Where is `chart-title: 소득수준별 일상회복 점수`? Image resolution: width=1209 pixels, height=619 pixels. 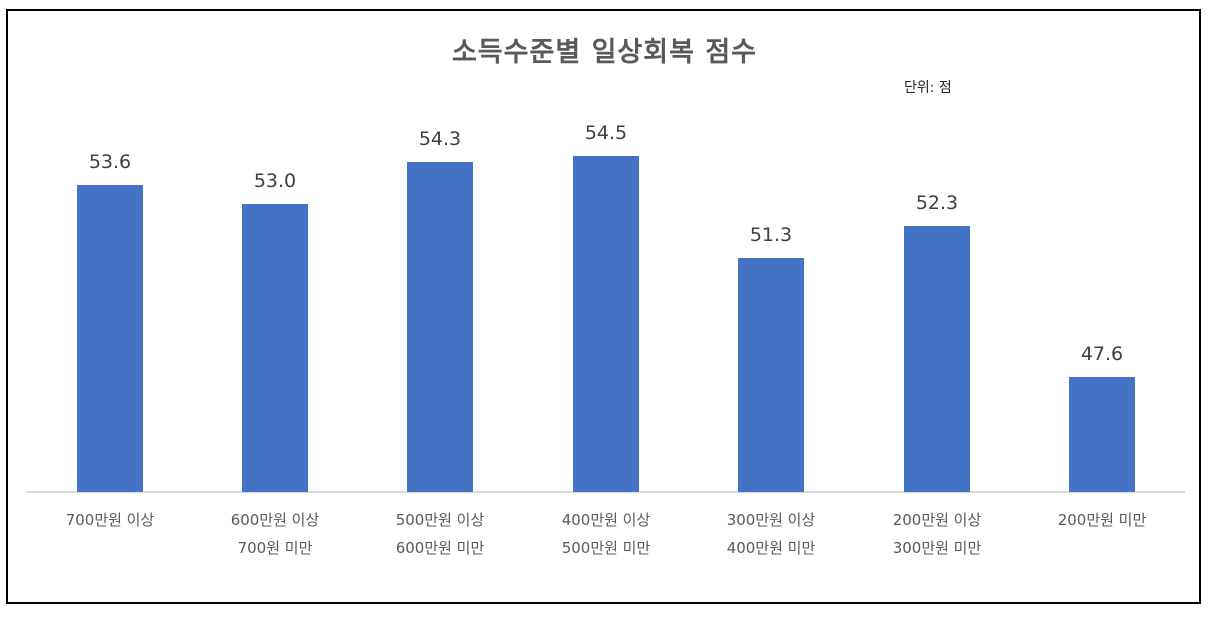 chart-title: 소득수준별 일상회복 점수 is located at coordinates (604, 52).